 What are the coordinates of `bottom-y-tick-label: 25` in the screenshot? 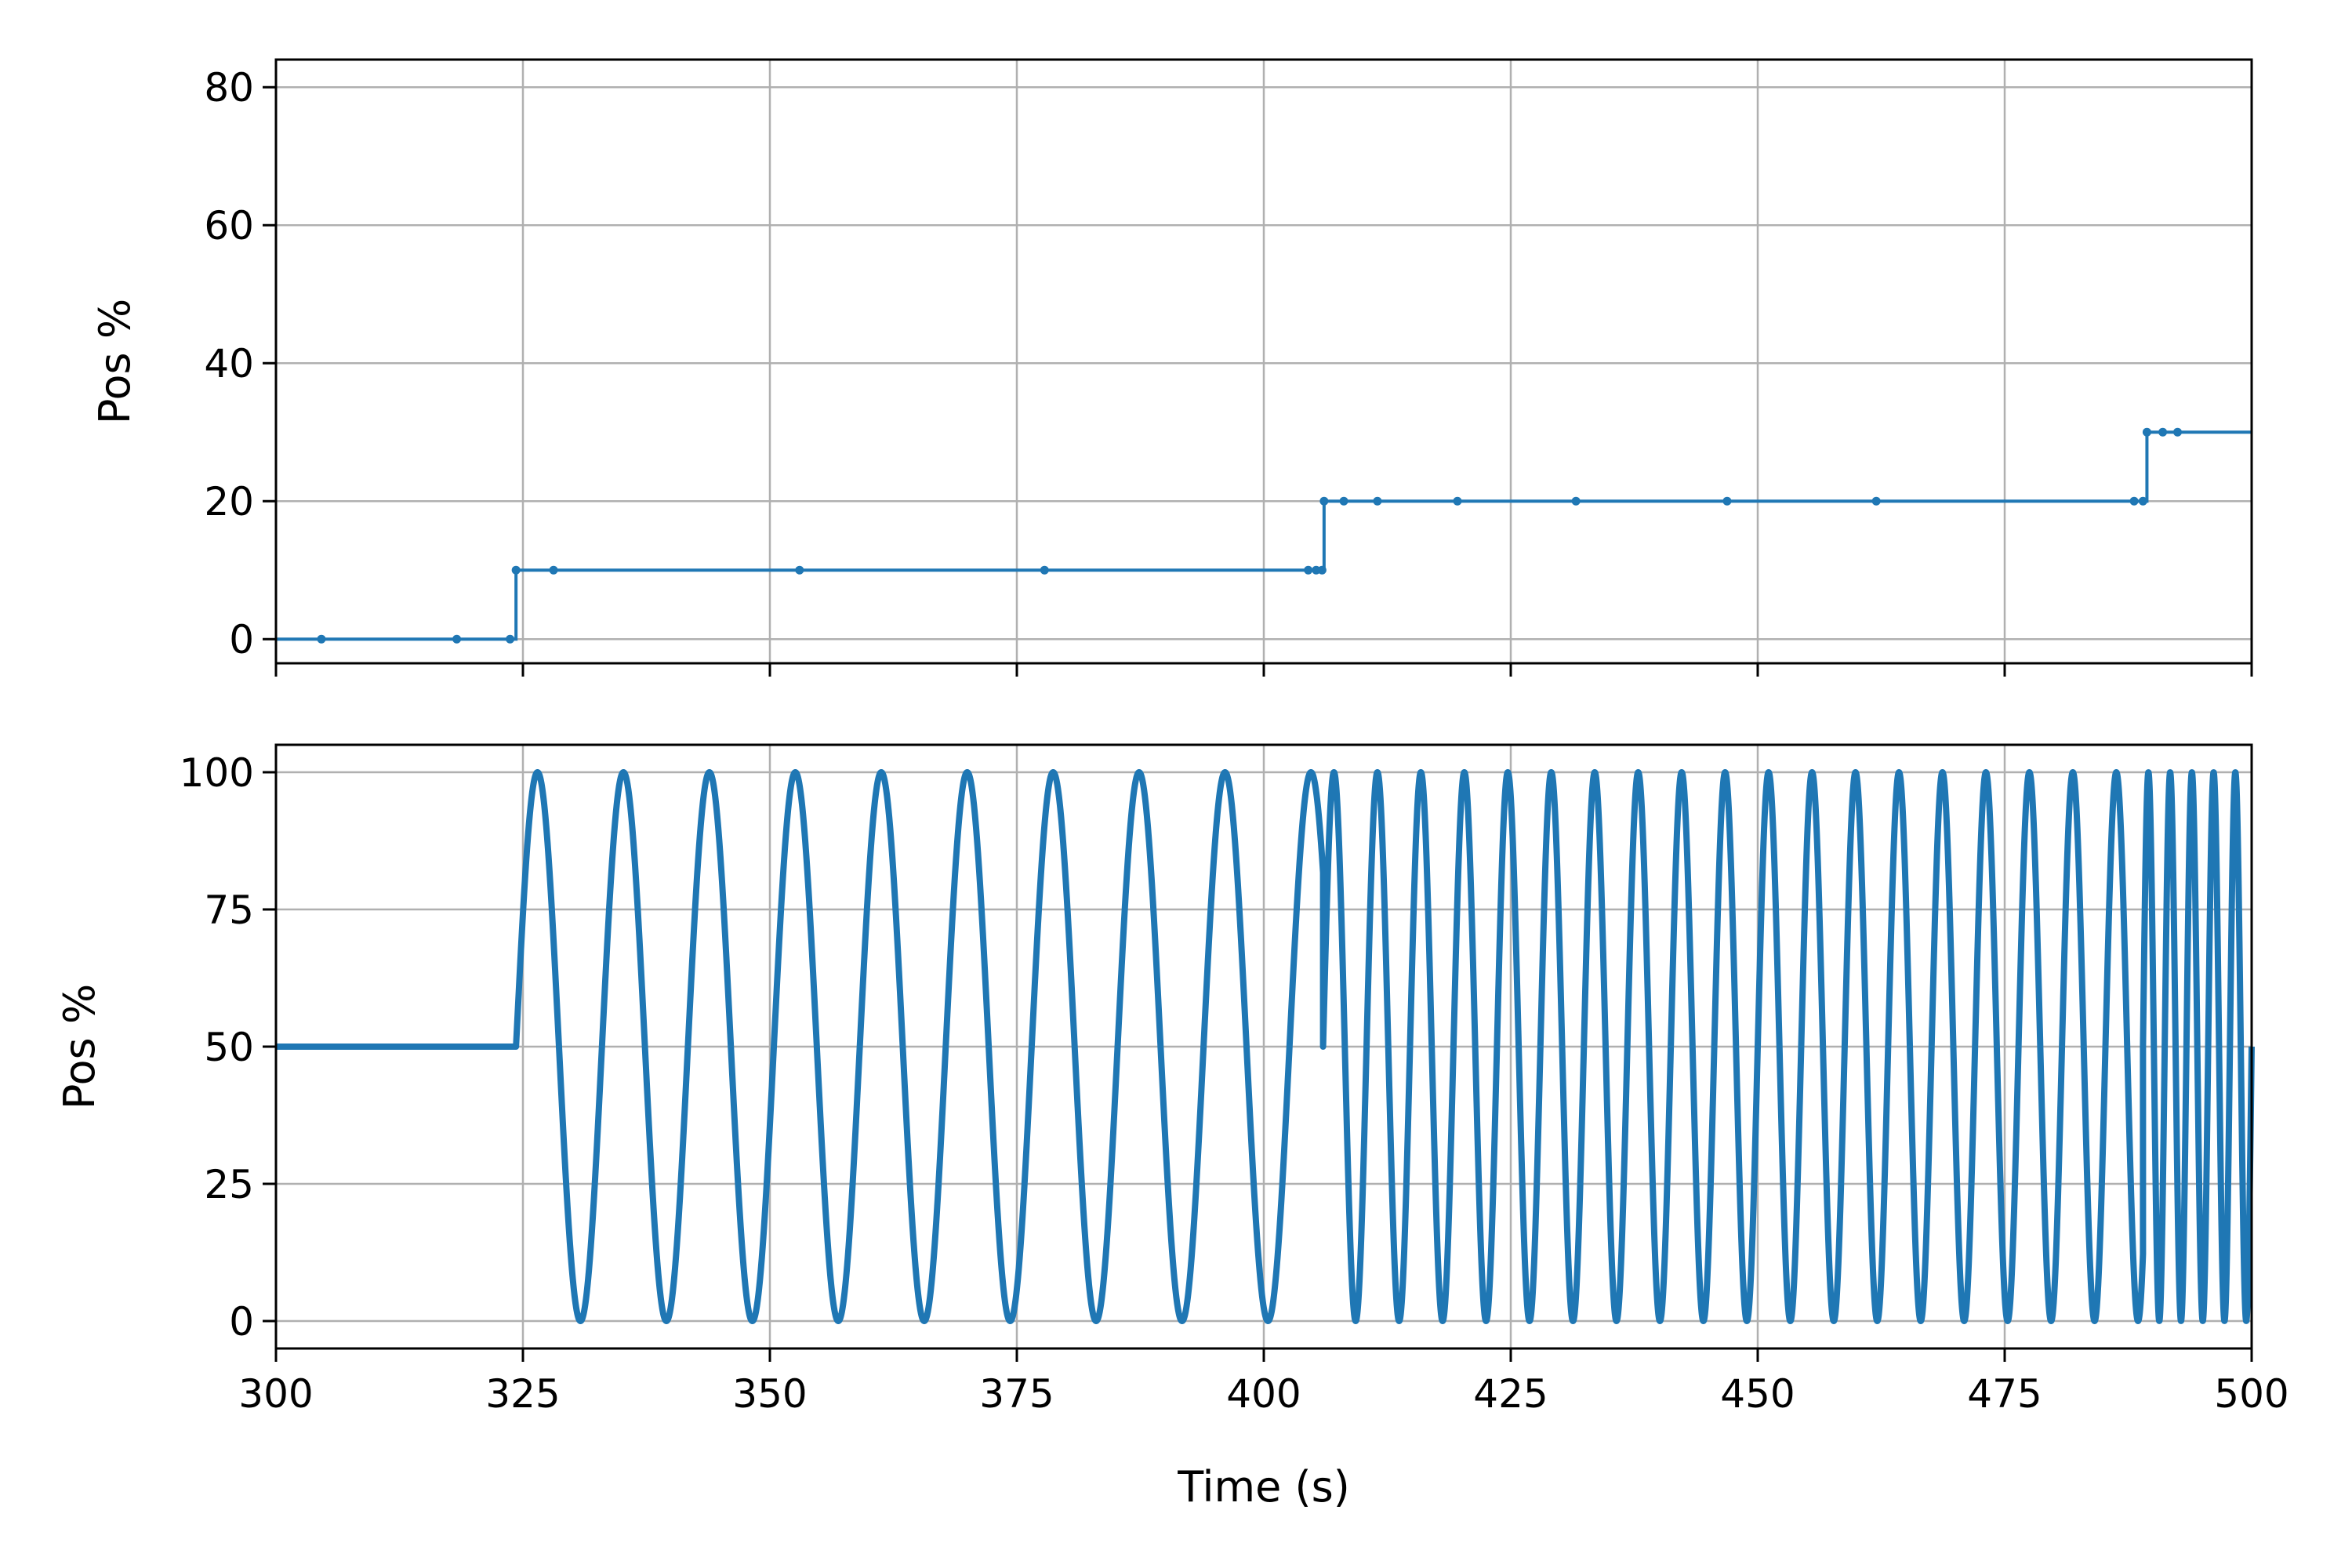 It's located at (229, 1184).